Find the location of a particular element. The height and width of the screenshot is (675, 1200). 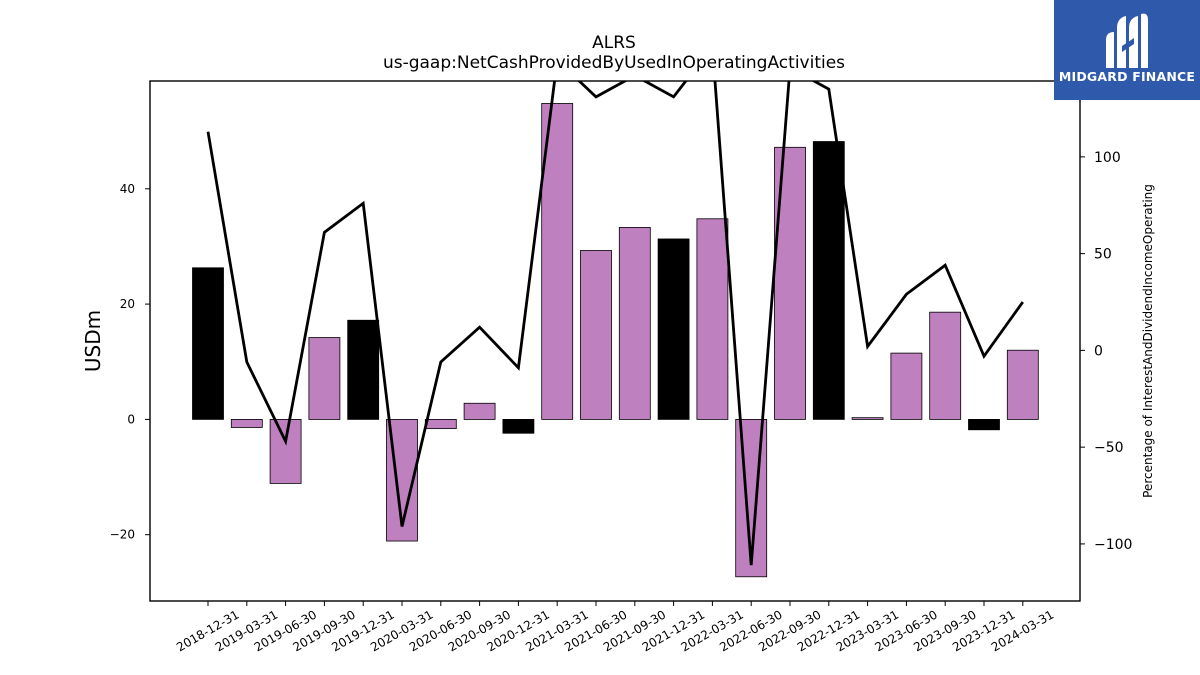

y-tick-label: 40 is located at coordinates (127, 189).